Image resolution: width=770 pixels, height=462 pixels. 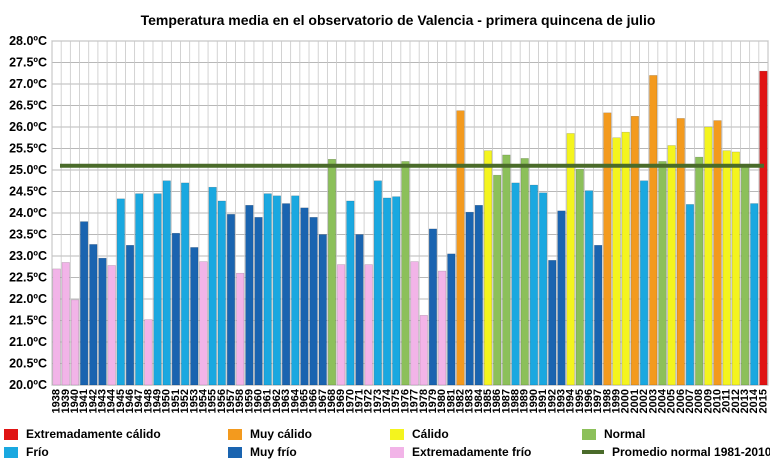 I want to click on bar-1990, so click(x=533, y=285).